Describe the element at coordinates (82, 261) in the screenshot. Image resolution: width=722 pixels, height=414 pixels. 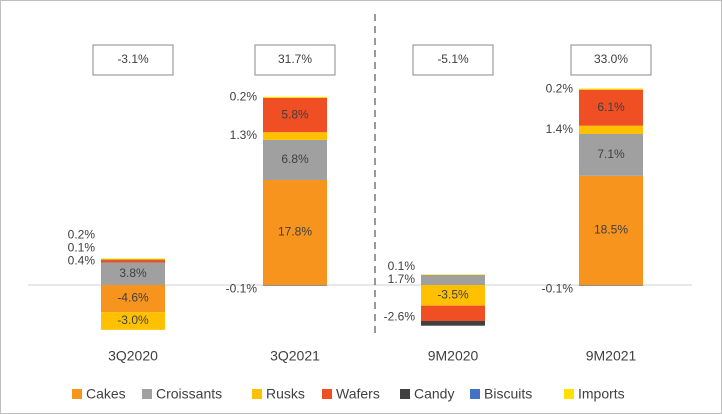
I see `data-label: 0.4%` at that location.